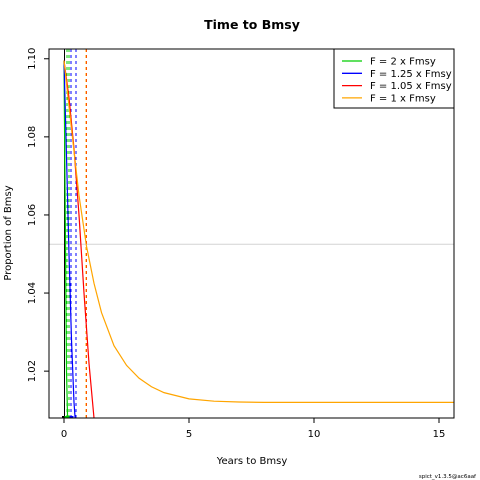 Image resolution: width=480 pixels, height=480 pixels. Describe the element at coordinates (411, 74) in the screenshot. I see `legend-label-1: F = 1.25 x Fmsy` at that location.